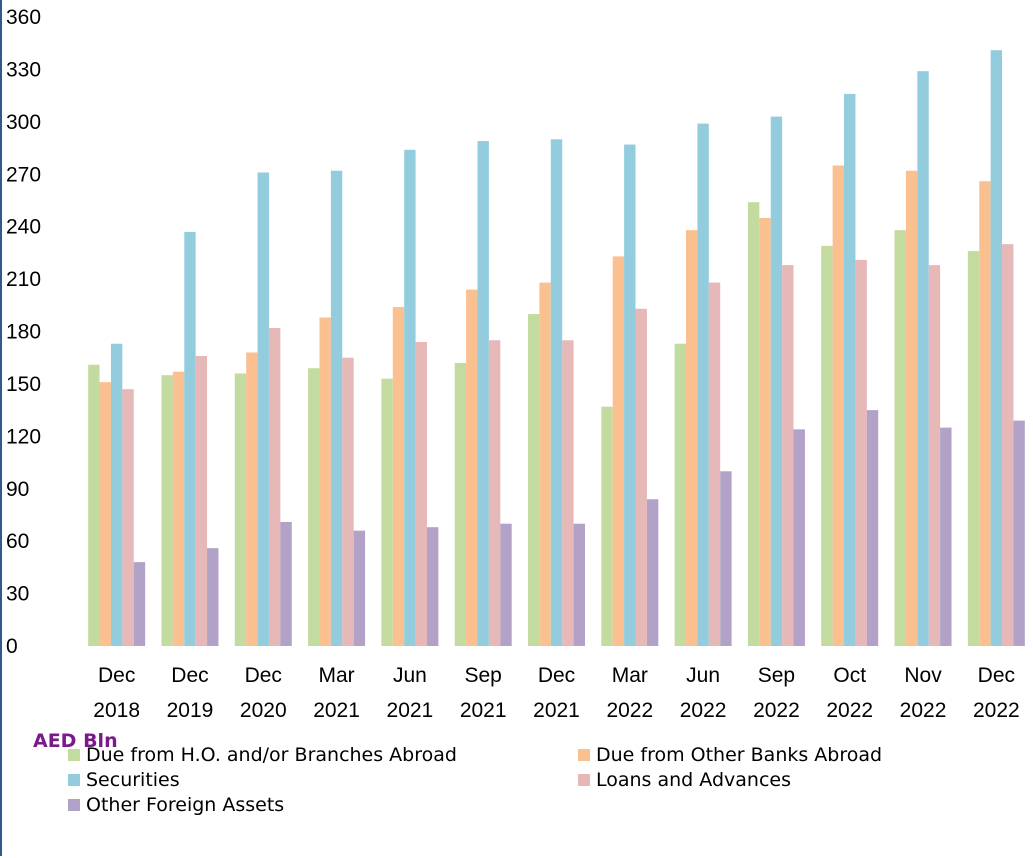  I want to click on y-tick-label: 270, so click(23, 174).